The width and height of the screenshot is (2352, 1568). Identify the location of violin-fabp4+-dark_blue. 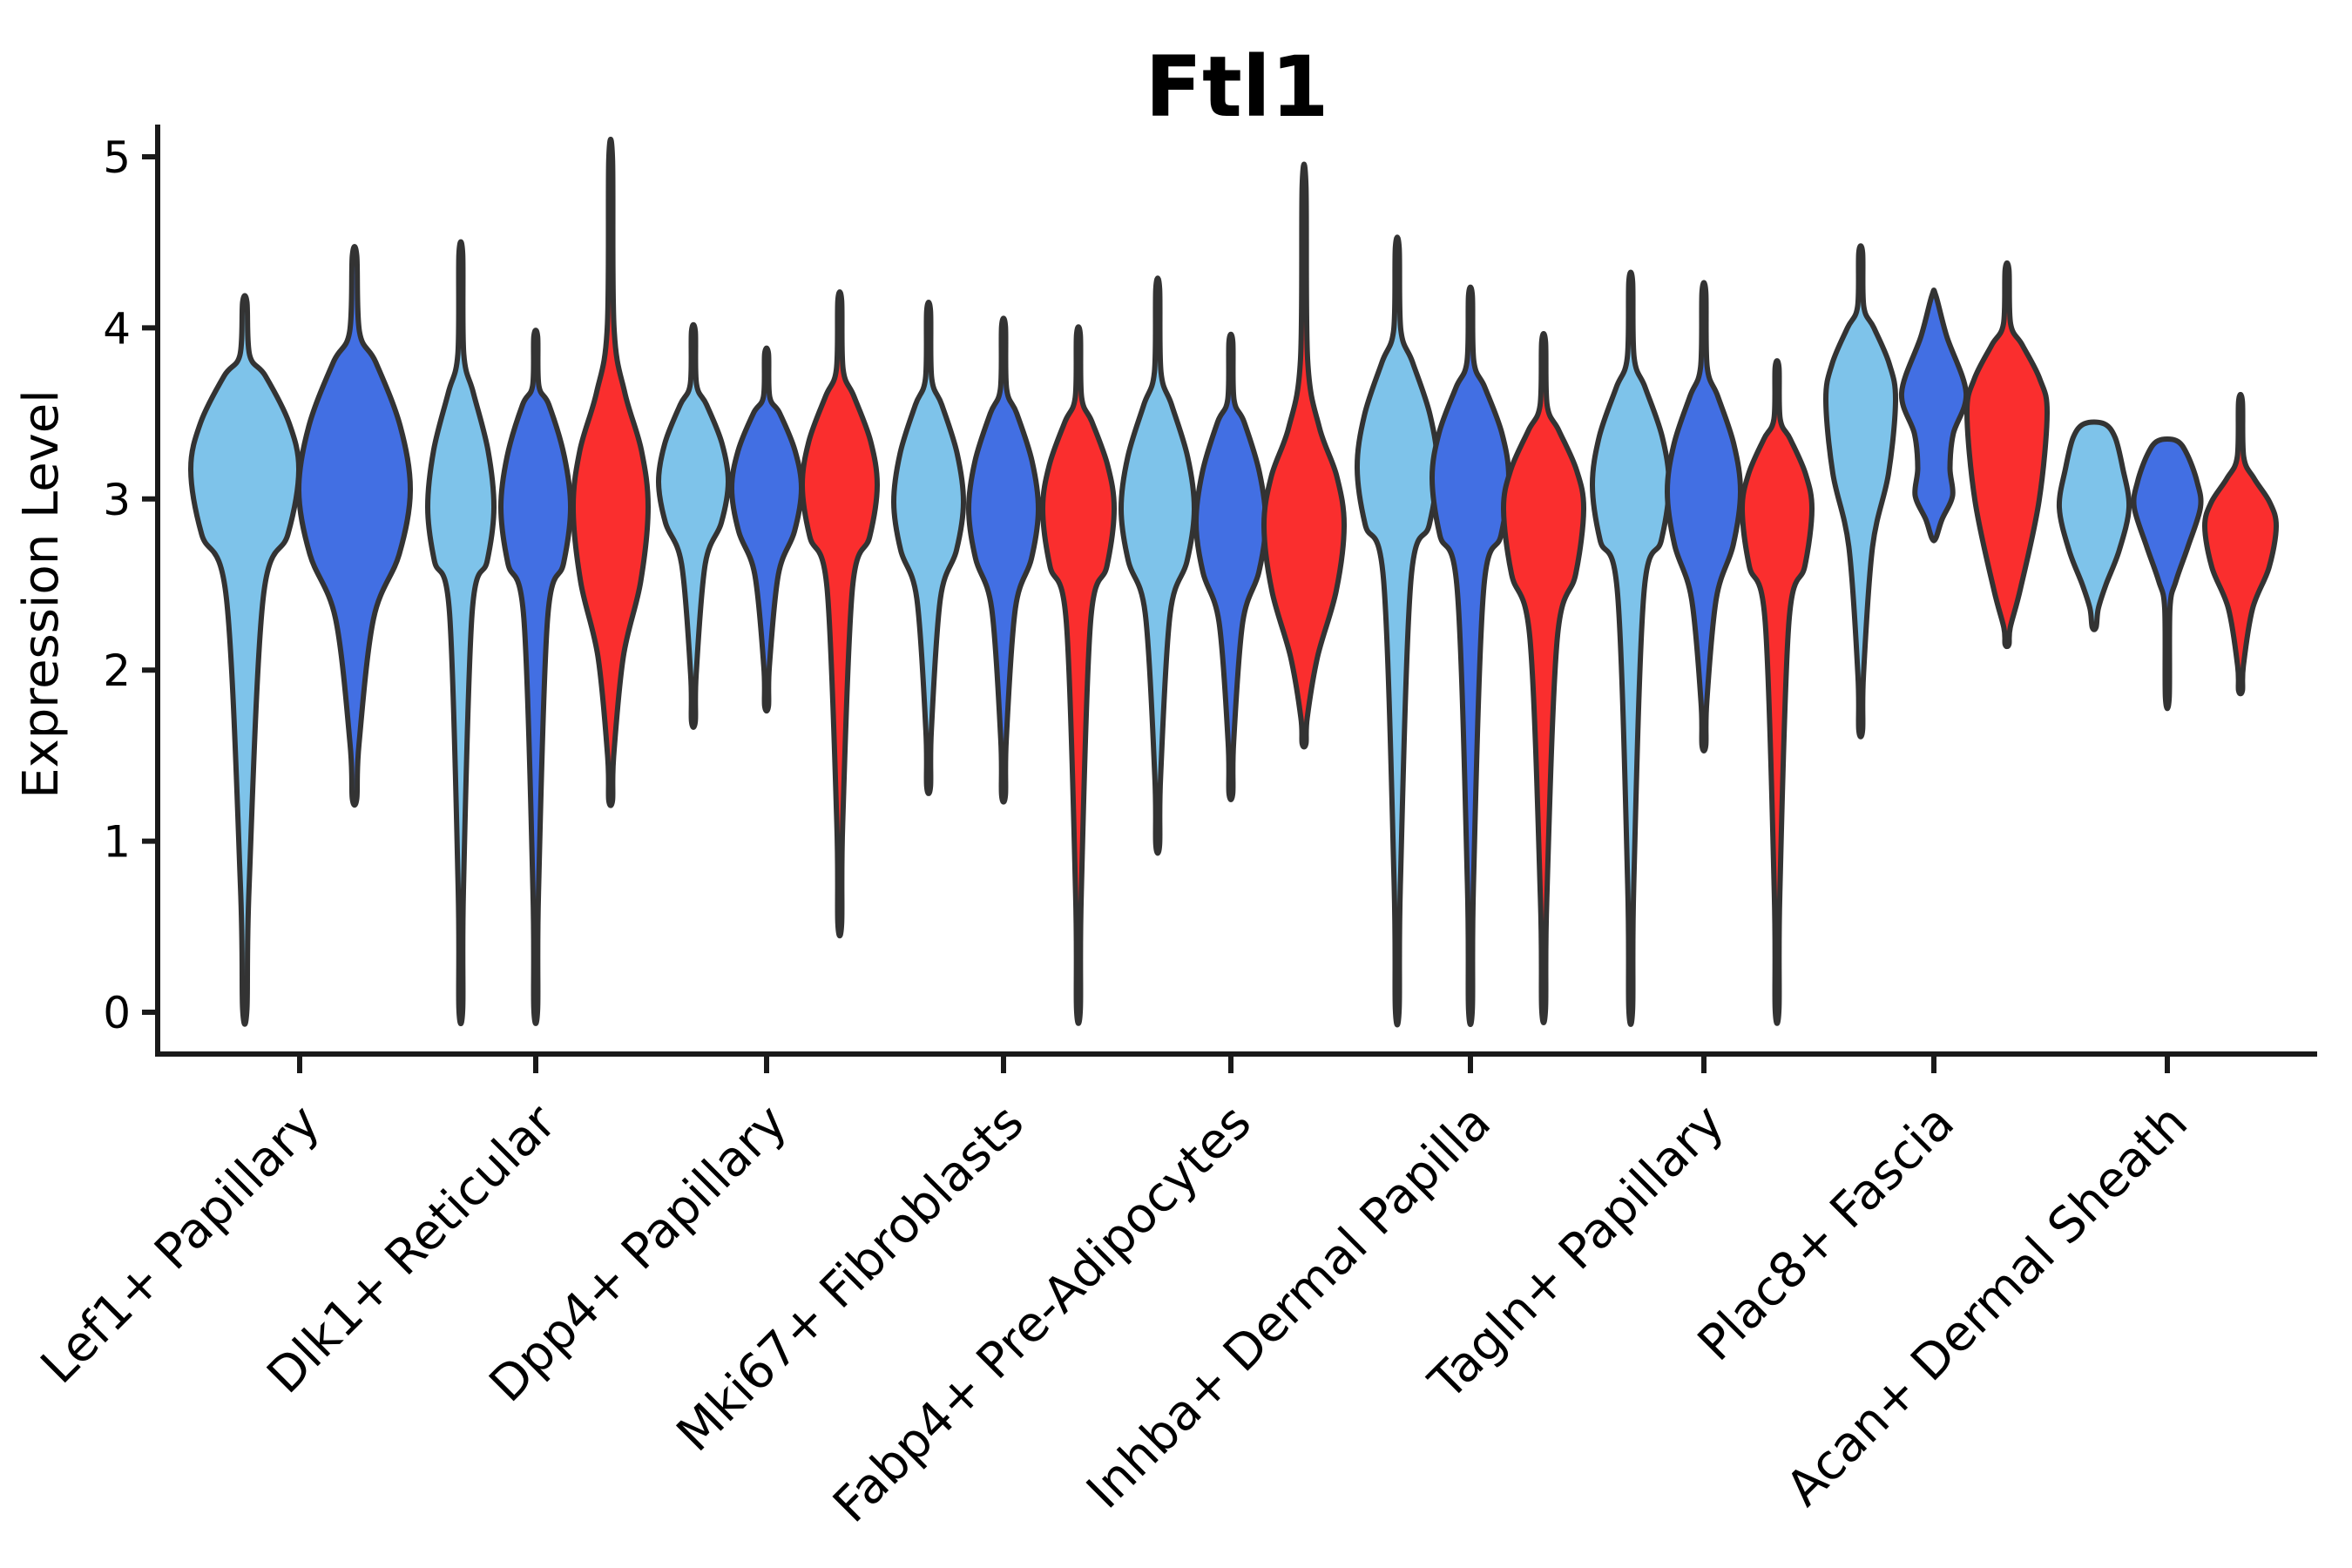
(1231, 566).